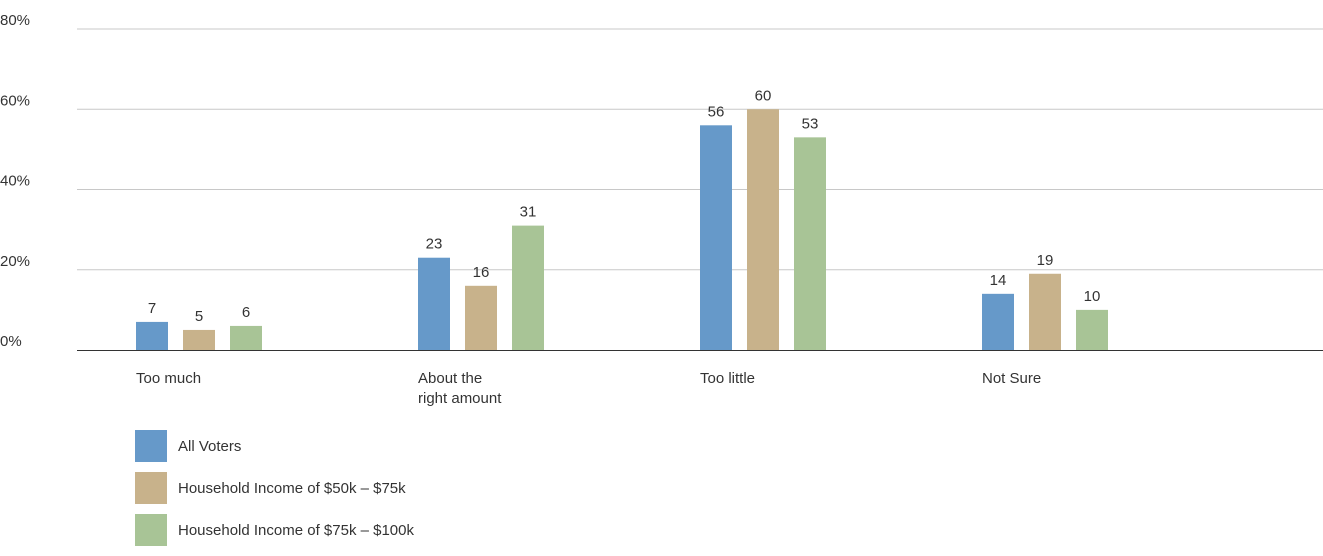 This screenshot has width=1323, height=556. Describe the element at coordinates (528, 212) in the screenshot. I see `bar-value-label: 31` at that location.